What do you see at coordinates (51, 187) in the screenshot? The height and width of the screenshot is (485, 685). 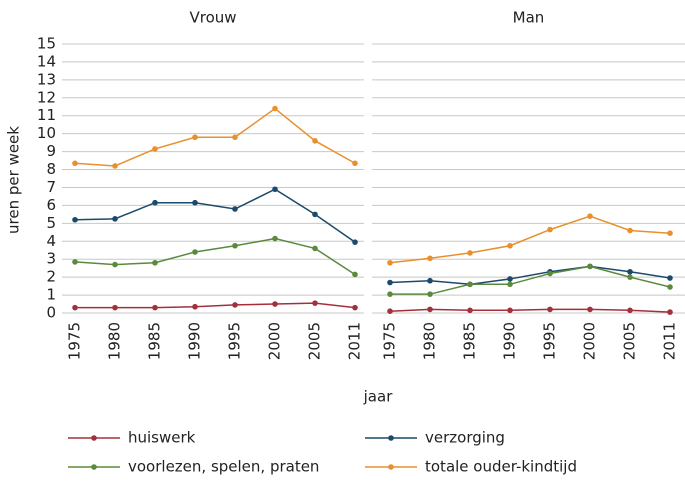 I see `y-tick-label: 7` at bounding box center [51, 187].